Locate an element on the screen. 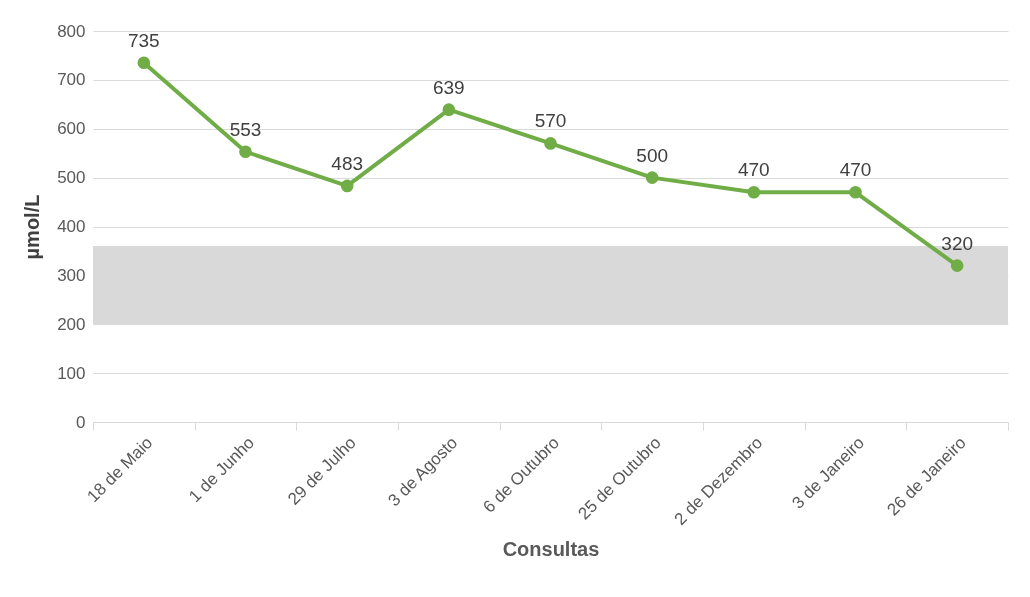 This screenshot has width=1030, height=597. y-tick-label: 700 is located at coordinates (71, 80).